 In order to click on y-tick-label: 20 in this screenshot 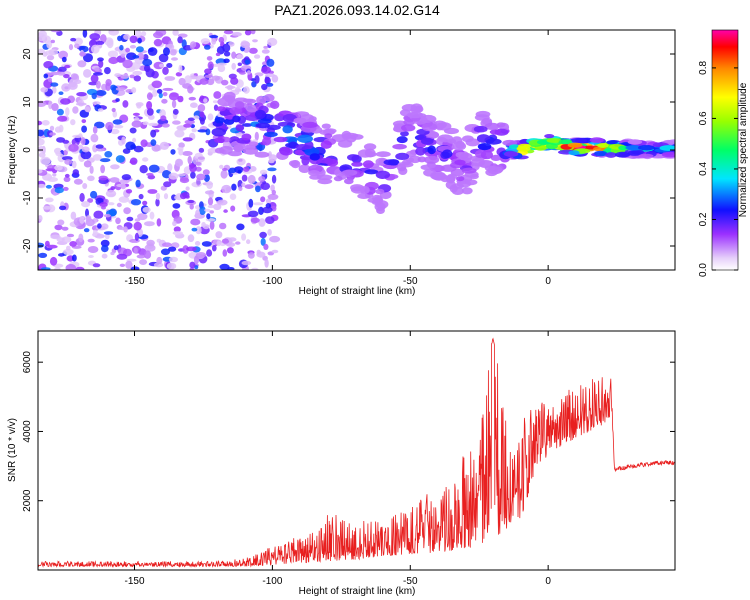, I will do `click(27, 54)`.